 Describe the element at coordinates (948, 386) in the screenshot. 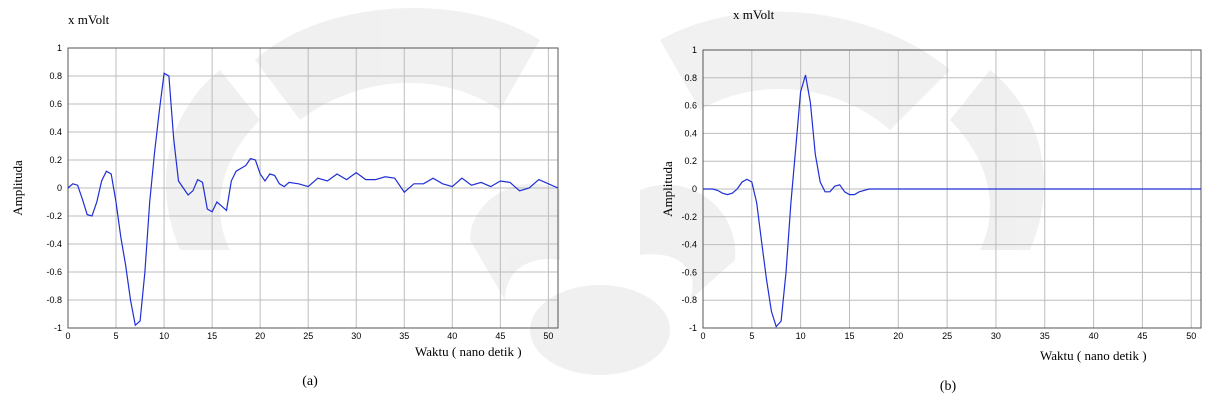

I see `figure-caption: (b)` at that location.